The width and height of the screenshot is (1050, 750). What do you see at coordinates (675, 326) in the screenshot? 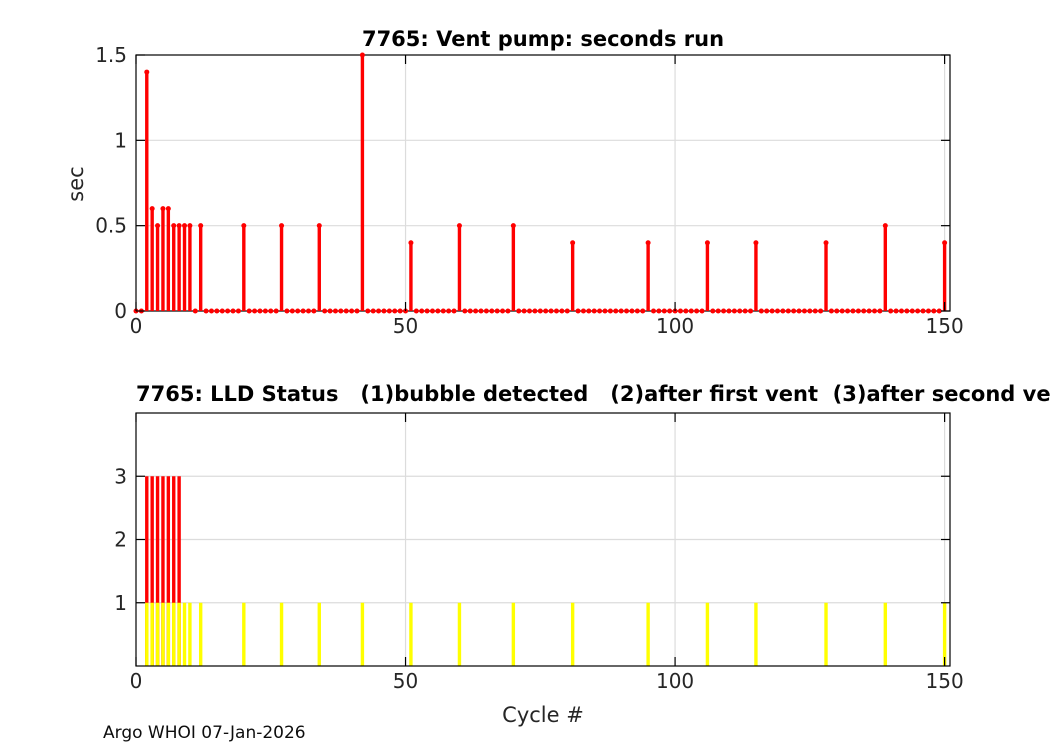
I see `x-tick-label: 100` at bounding box center [675, 326].